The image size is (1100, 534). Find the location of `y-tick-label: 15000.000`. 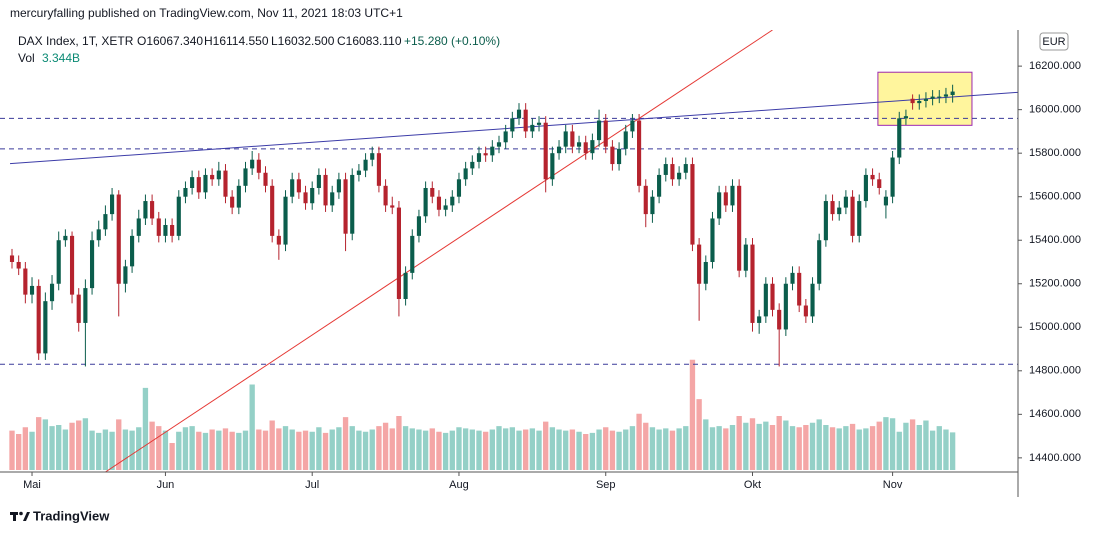

y-tick-label: 15000.000 is located at coordinates (1055, 327).